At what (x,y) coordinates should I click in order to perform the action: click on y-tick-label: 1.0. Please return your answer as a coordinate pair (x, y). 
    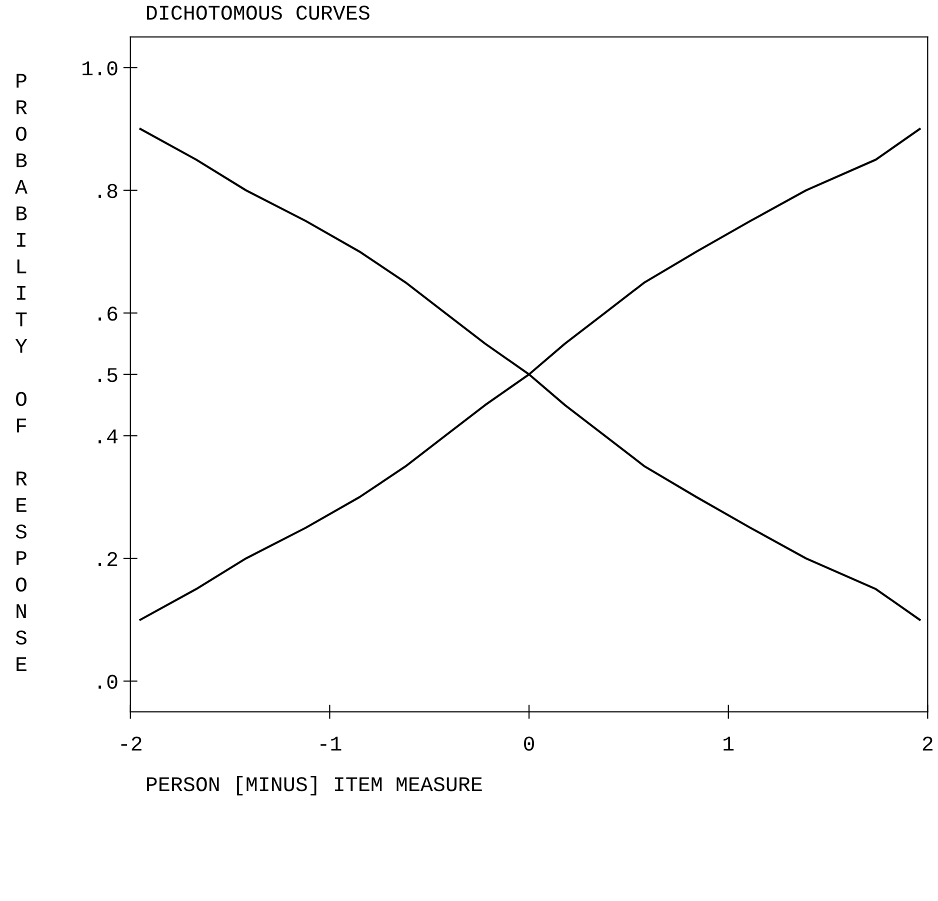
    Looking at the image, I should click on (100, 68).